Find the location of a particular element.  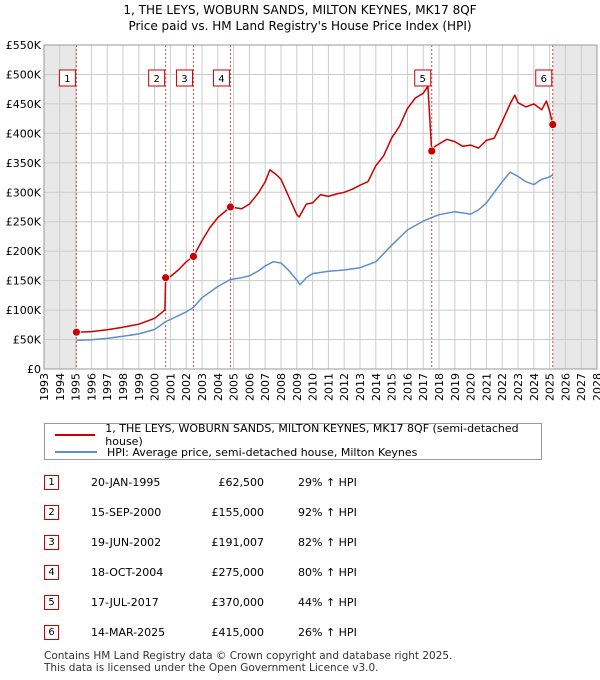

x-tick-label-2008: 2008 is located at coordinates (281, 387).